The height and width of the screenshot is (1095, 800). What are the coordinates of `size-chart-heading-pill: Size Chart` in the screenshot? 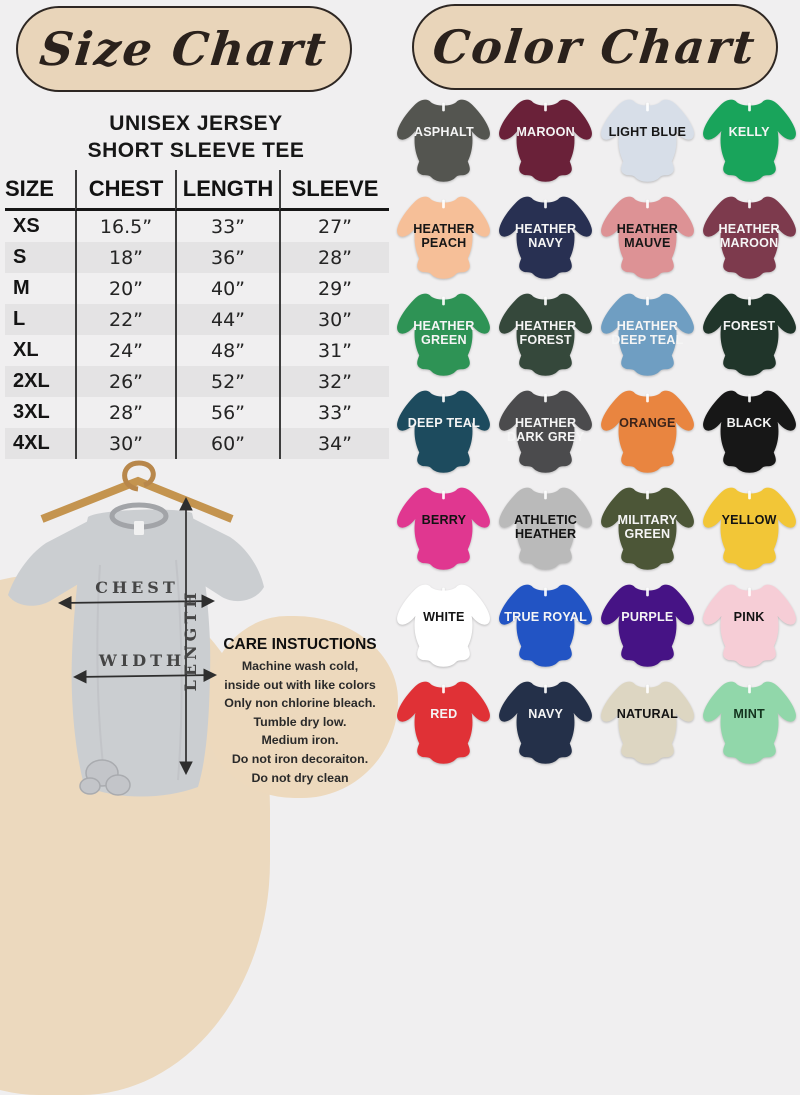 It's located at (184, 49).